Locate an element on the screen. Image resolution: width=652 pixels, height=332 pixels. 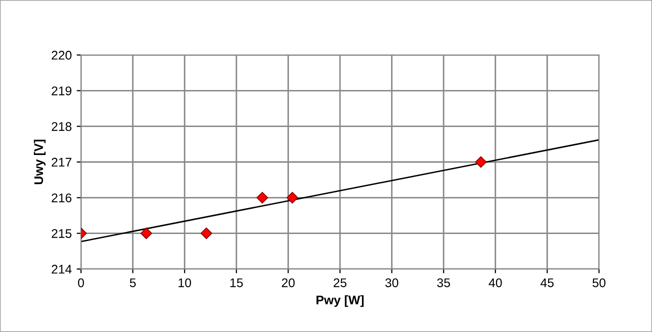
x-tick-label: 35 is located at coordinates (443, 283).